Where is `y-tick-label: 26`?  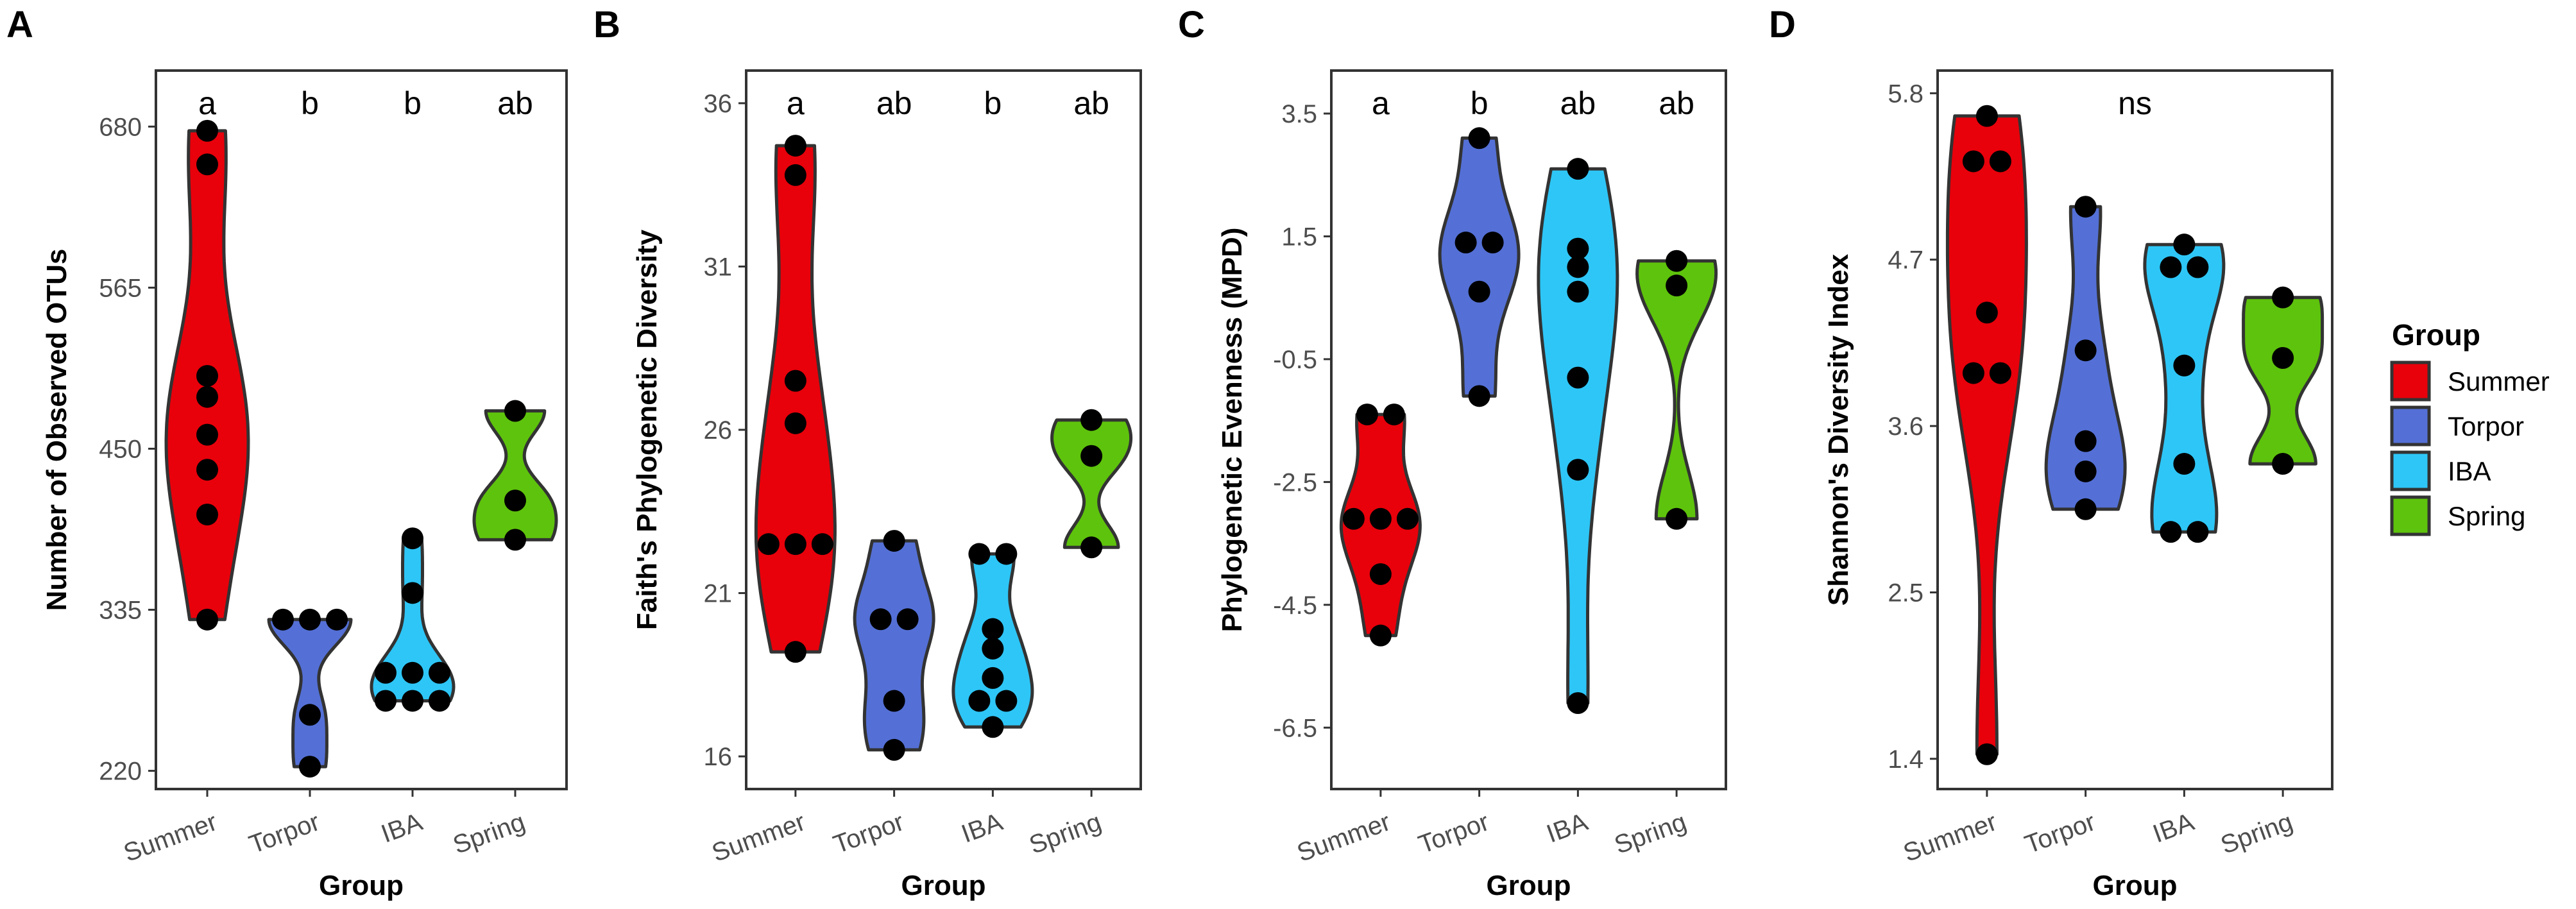
y-tick-label: 26 is located at coordinates (718, 430).